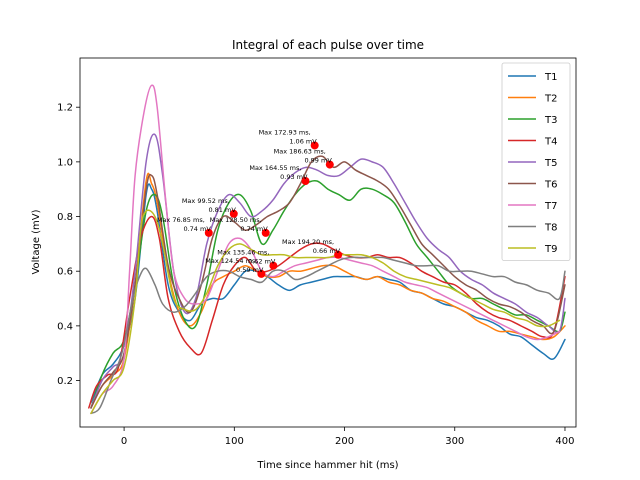  What do you see at coordinates (65, 326) in the screenshot?
I see `y-tick-label: 0.4` at bounding box center [65, 326].